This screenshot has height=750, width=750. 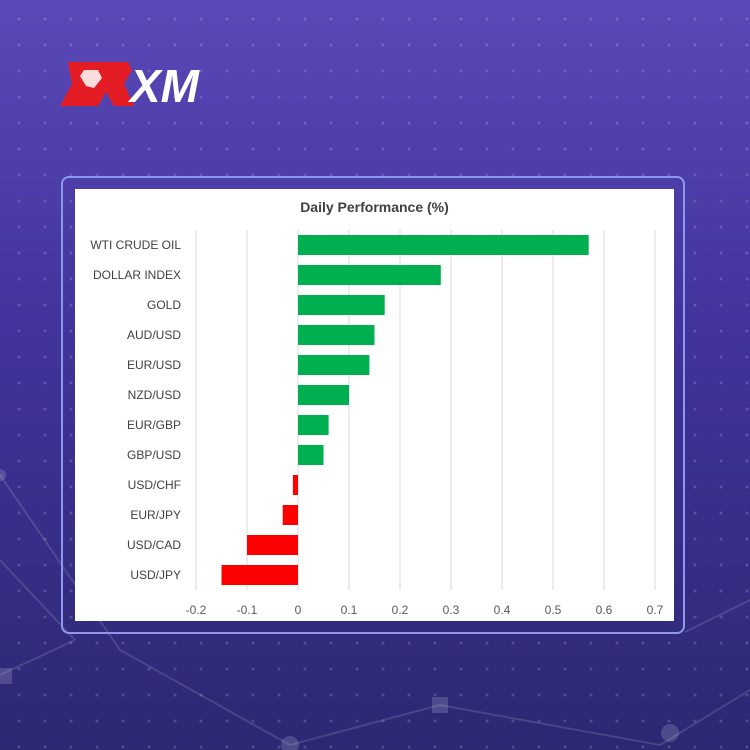 What do you see at coordinates (155, 395) in the screenshot?
I see `y-category-label: NZD/USD` at bounding box center [155, 395].